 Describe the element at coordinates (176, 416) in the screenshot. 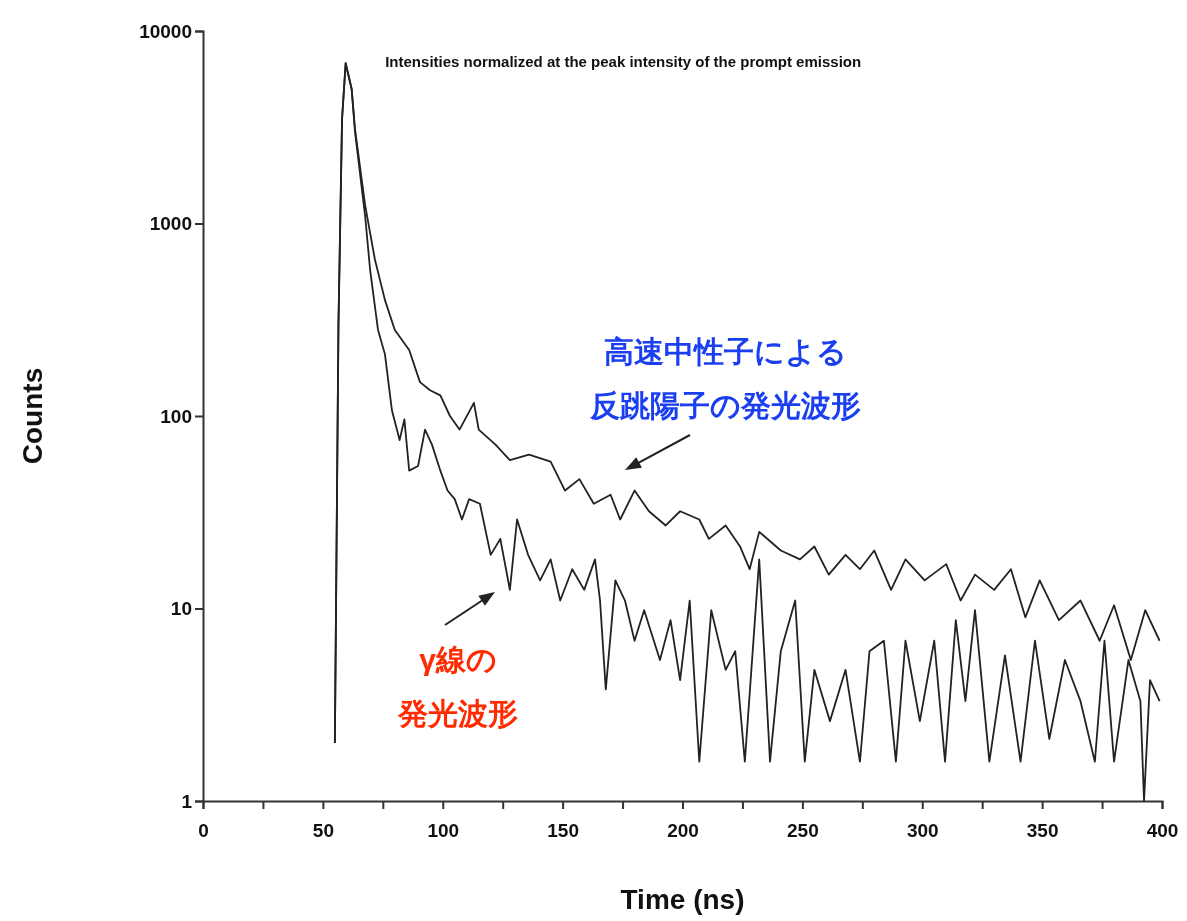

I see `y-tick-label: 100` at that location.